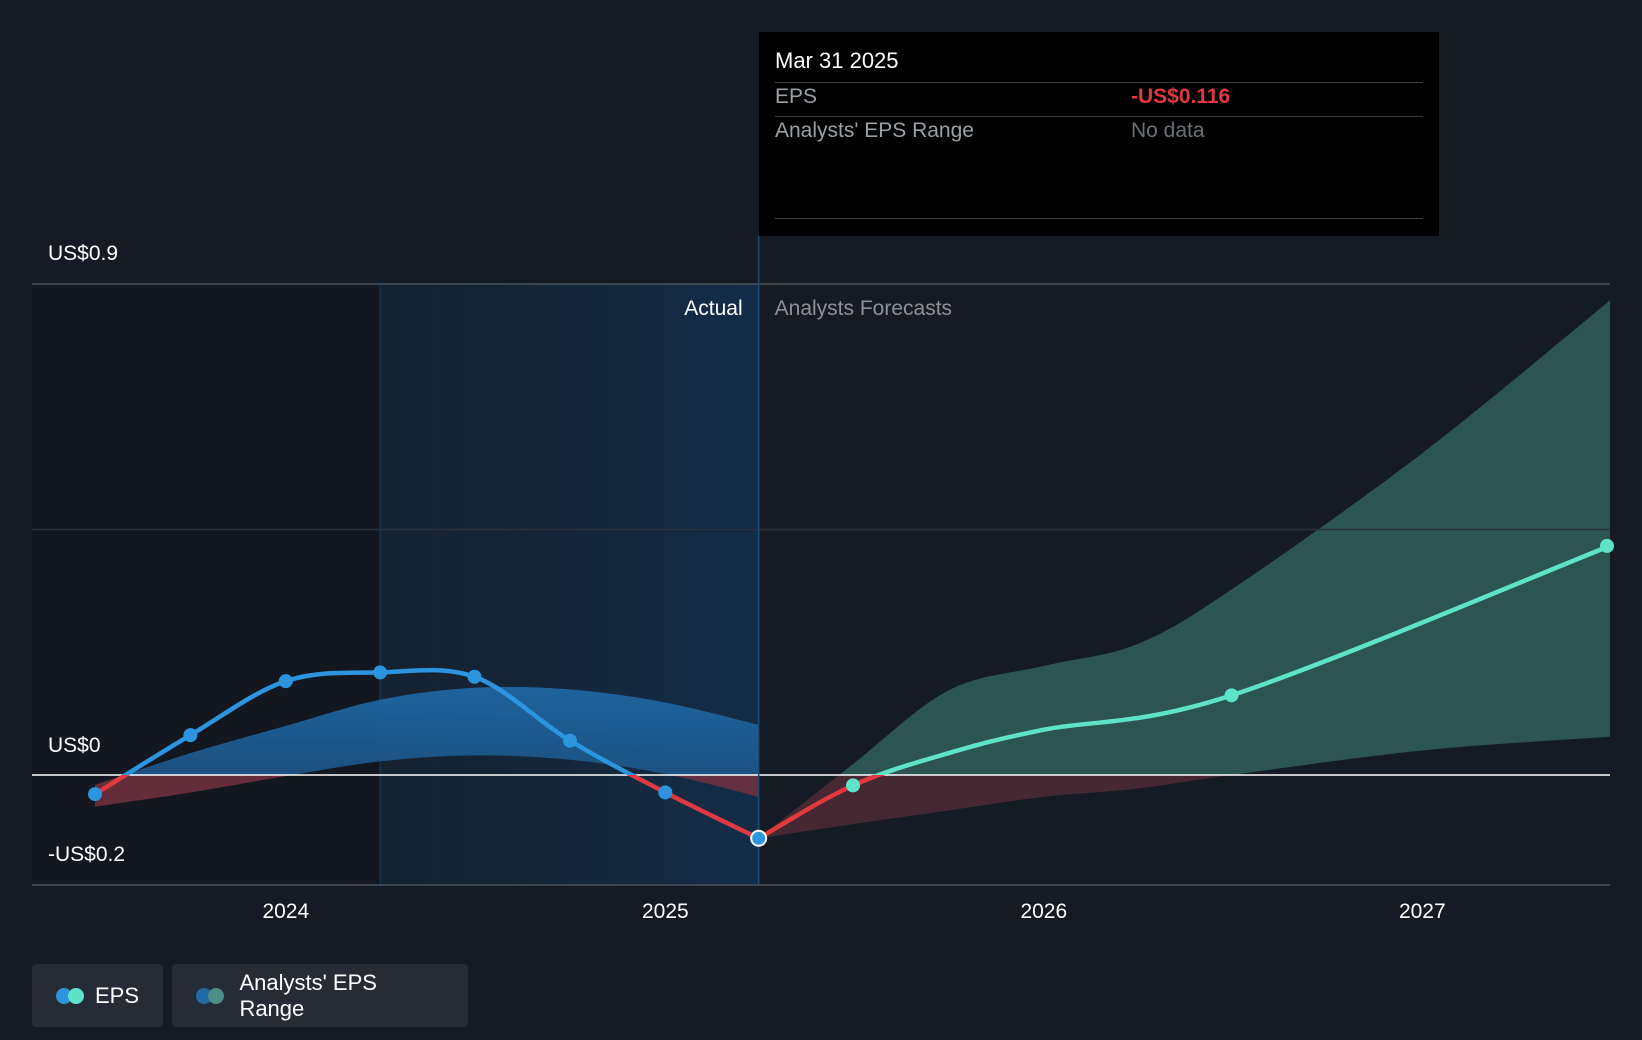  What do you see at coordinates (86, 854) in the screenshot?
I see `y-tick-label: -US$0.2` at bounding box center [86, 854].